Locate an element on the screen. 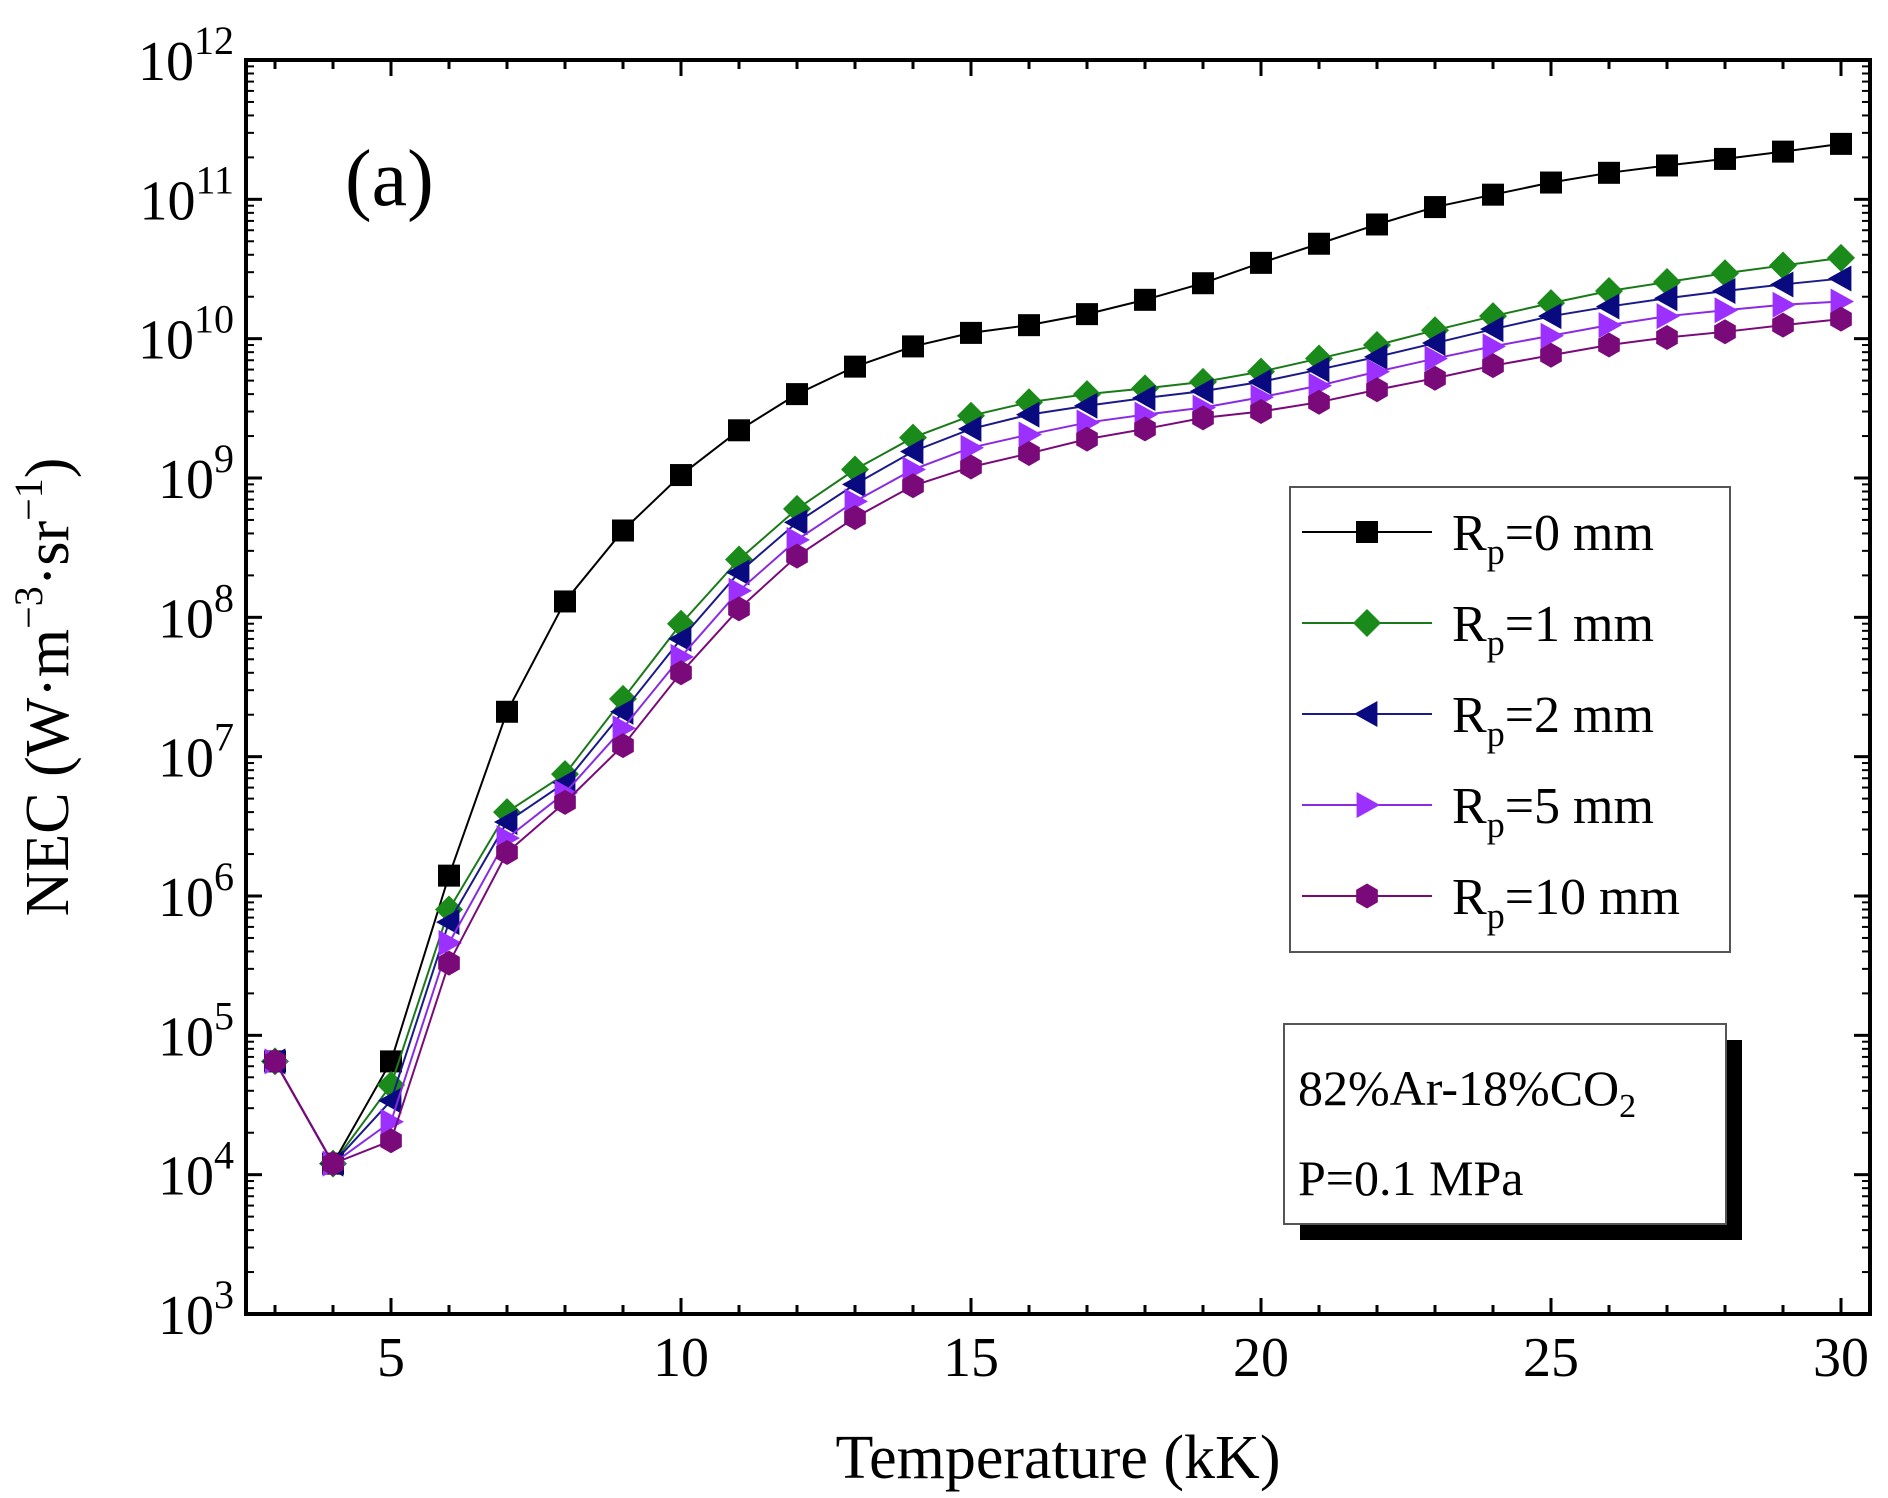 The height and width of the screenshot is (1498, 1888). annotation-gas-main: 82%Ar-18%CO is located at coordinates (1458, 1088).